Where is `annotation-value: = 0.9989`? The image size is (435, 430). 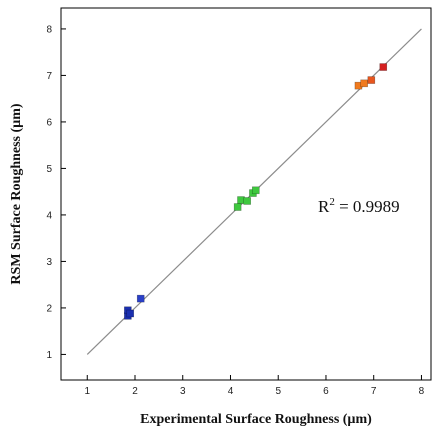
annotation-value: = 0.9989 is located at coordinates (367, 206).